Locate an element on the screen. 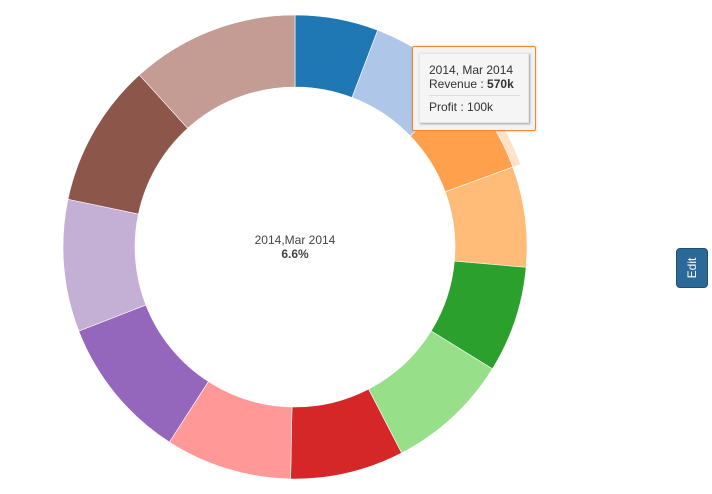 The height and width of the screenshot is (494, 712). donut-center-label: 2014,Mar 2014 6.6% is located at coordinates (295, 247).